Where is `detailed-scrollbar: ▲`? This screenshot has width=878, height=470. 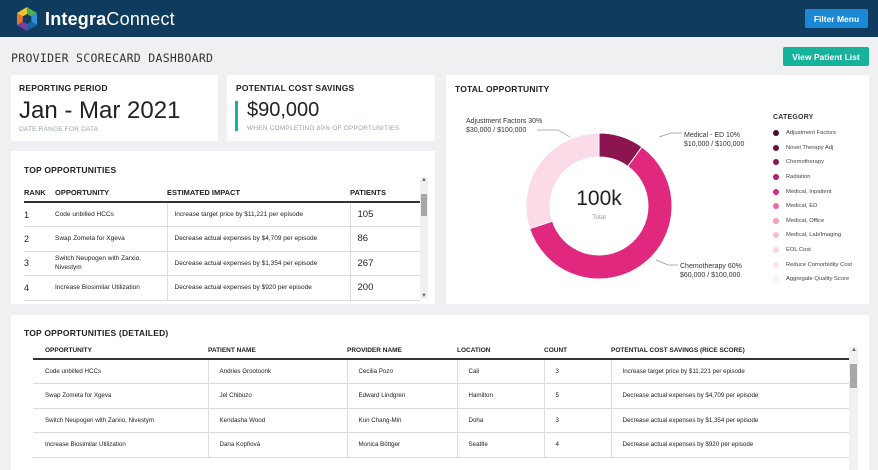 detailed-scrollbar: ▲ is located at coordinates (853, 408).